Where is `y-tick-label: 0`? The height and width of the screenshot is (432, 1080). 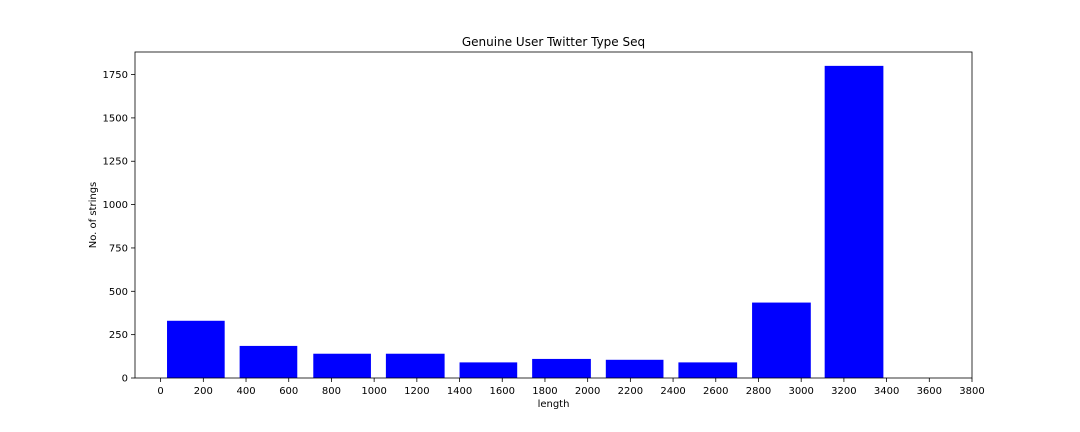 y-tick-label: 0 is located at coordinates (125, 379).